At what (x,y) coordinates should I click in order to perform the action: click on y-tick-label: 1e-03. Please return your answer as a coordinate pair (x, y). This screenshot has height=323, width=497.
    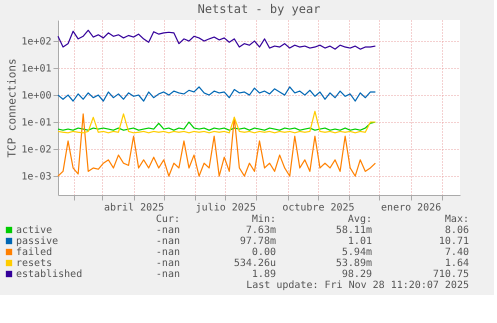
    Looking at the image, I should click on (36, 177).